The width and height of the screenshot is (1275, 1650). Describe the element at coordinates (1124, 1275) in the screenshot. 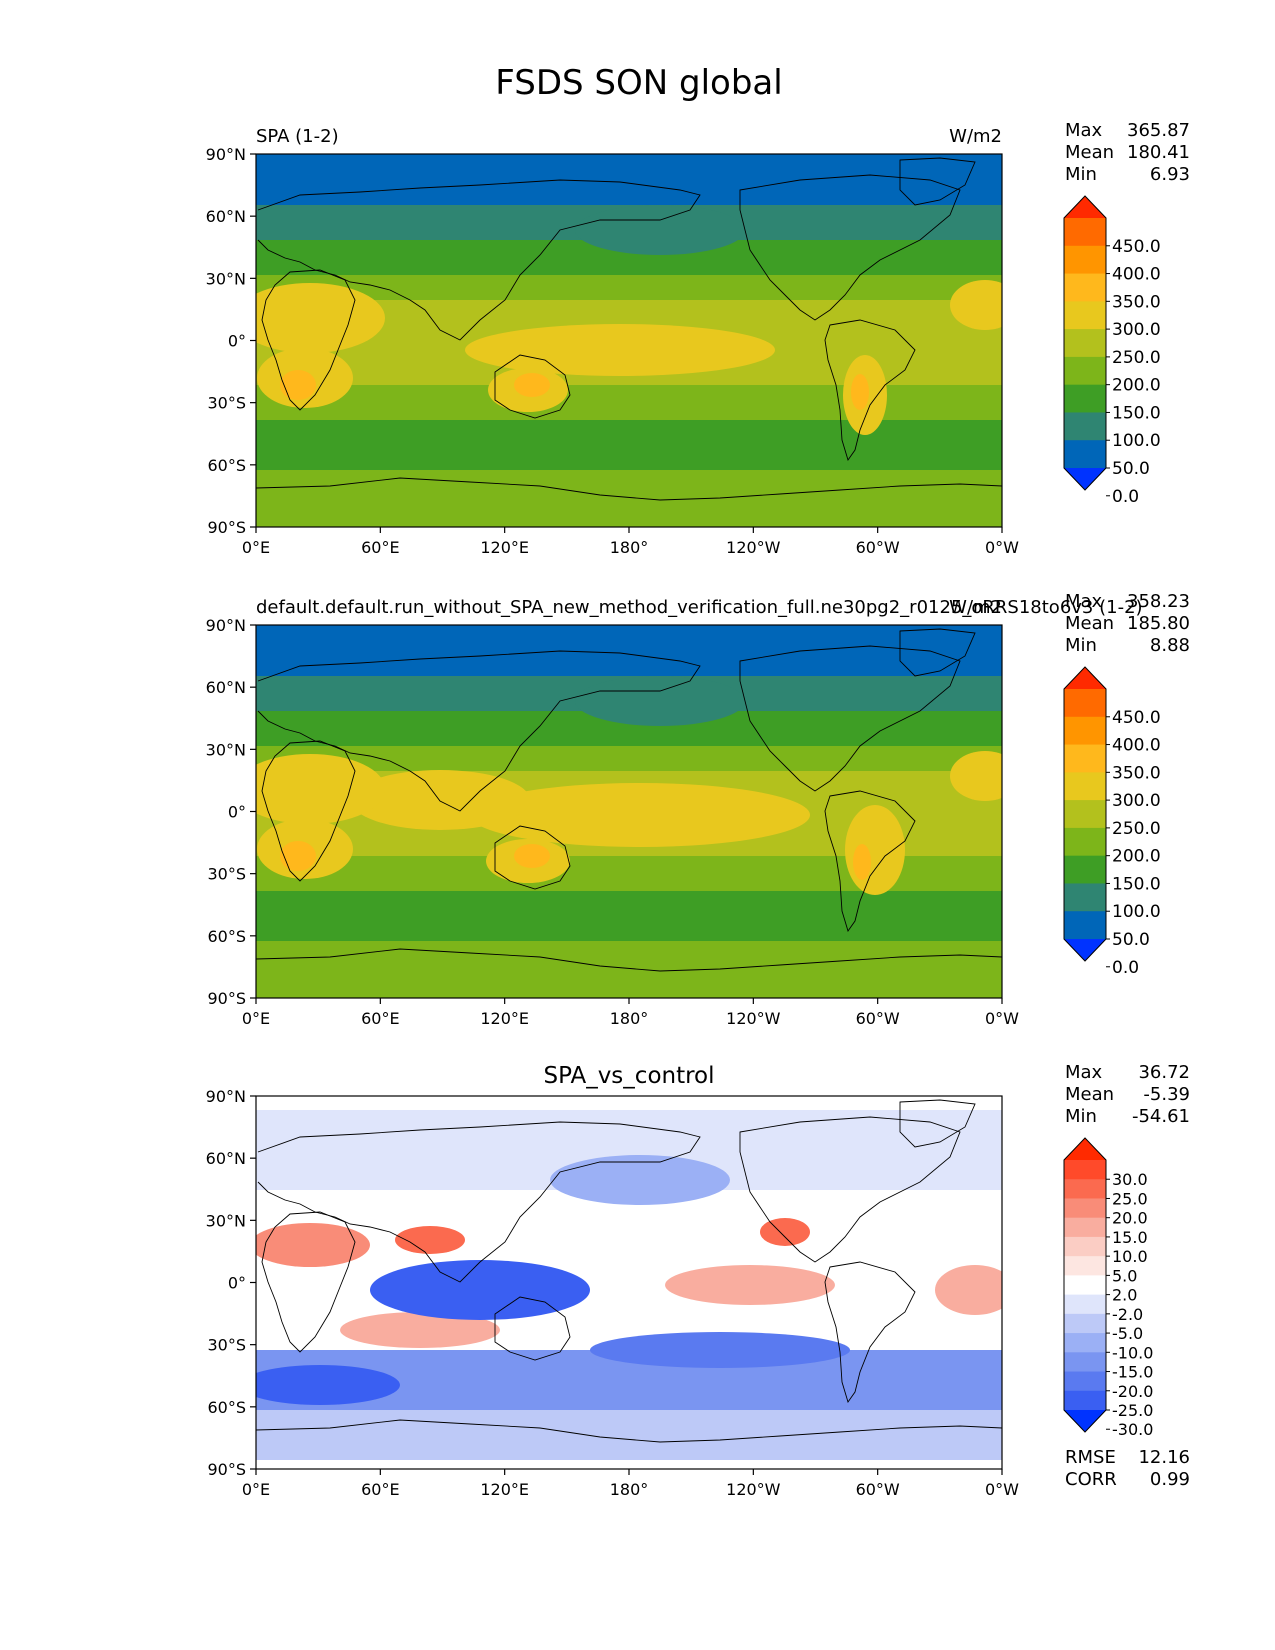

I see `difference-colorbar-label-5: 5.0` at that location.